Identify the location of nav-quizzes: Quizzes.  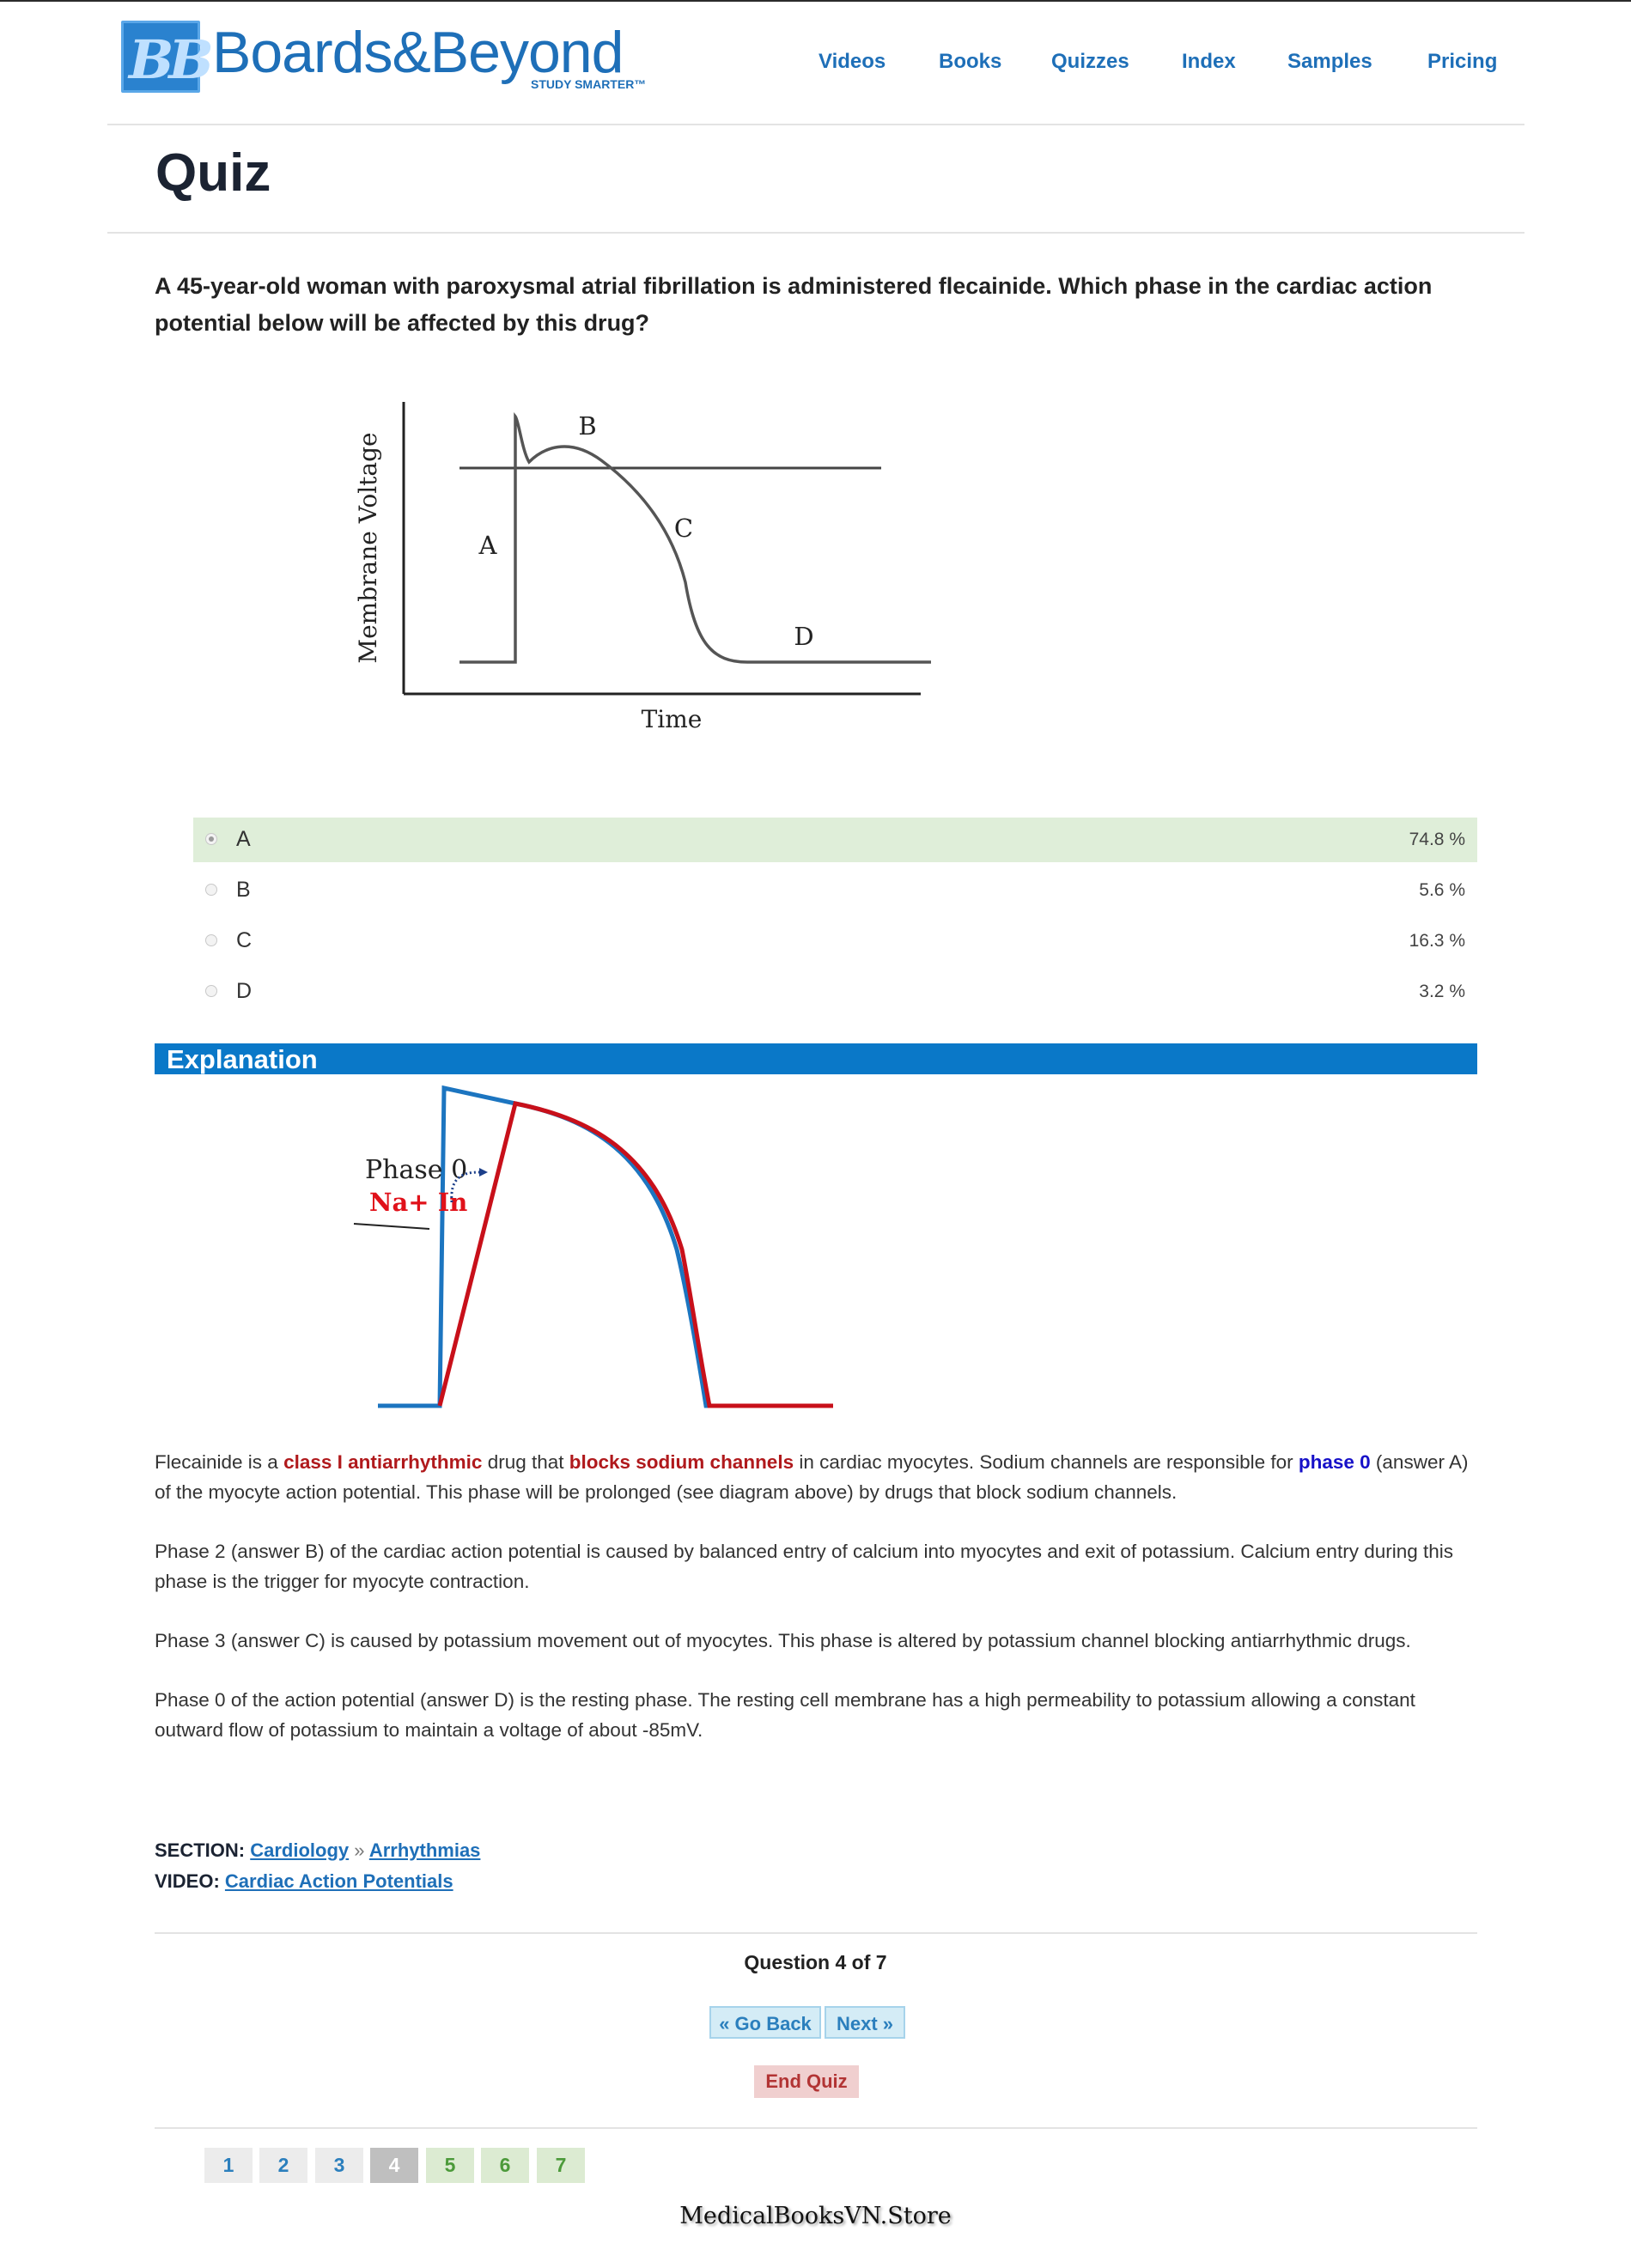
(1090, 61).